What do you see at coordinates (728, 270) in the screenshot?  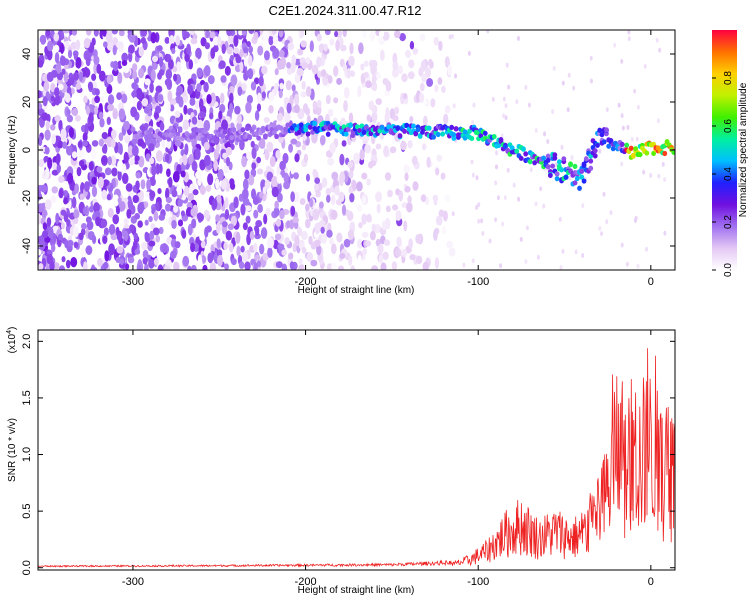 I see `colorbar-tick-label: 0.0` at bounding box center [728, 270].